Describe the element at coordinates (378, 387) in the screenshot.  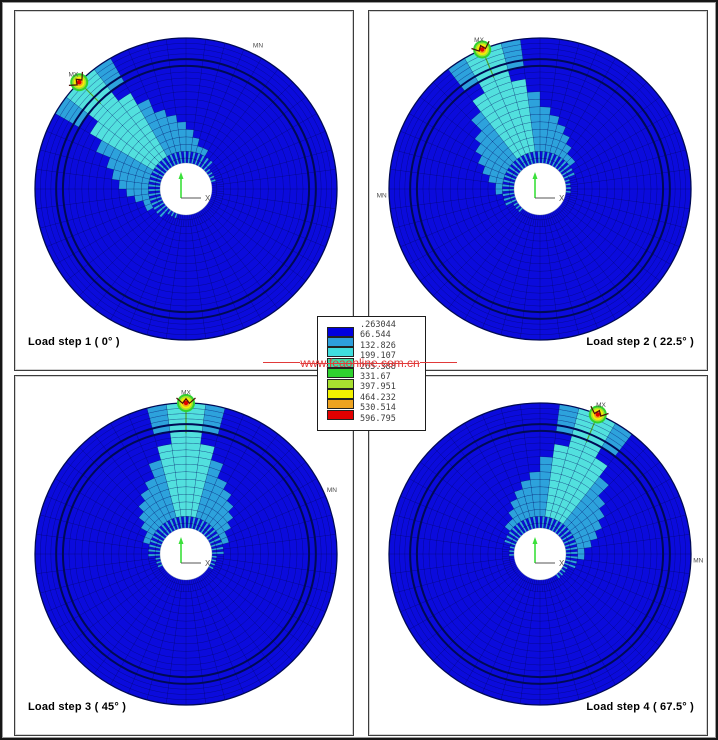
I see `legend-value: 397.951` at that location.